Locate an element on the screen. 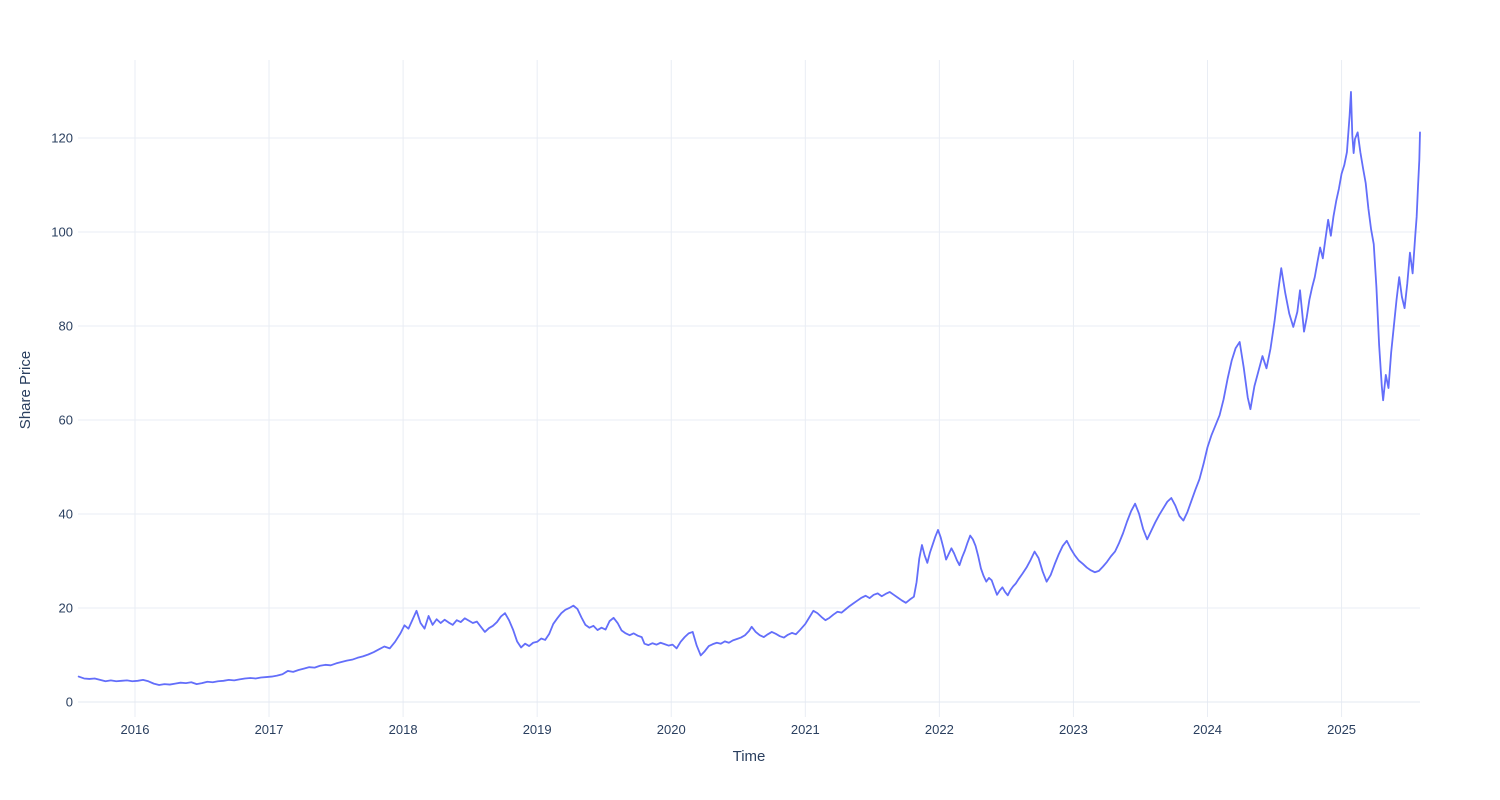 The image size is (1500, 800). x-tick-label: 2017 is located at coordinates (269, 729).